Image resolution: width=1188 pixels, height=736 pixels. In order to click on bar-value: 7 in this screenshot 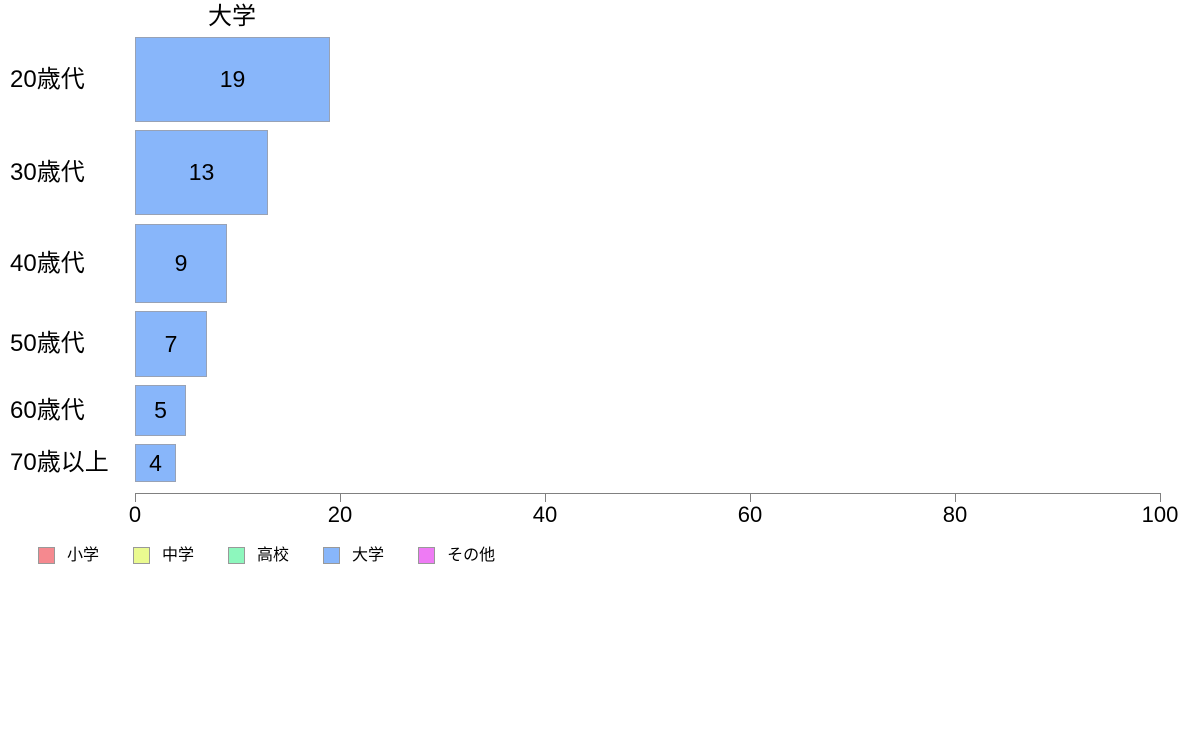, I will do `click(171, 343)`.